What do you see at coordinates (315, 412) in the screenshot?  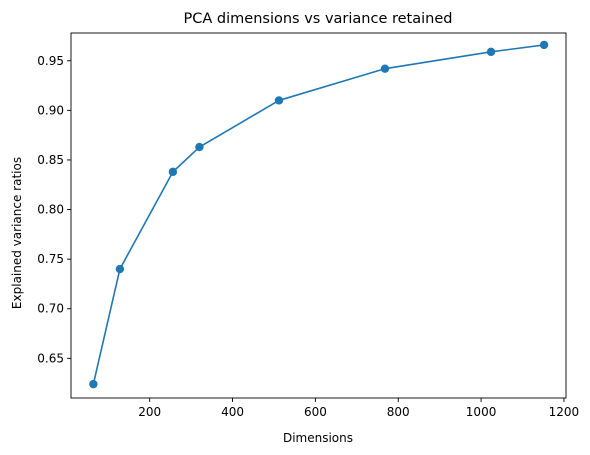 I see `x-tick-label: 600` at bounding box center [315, 412].